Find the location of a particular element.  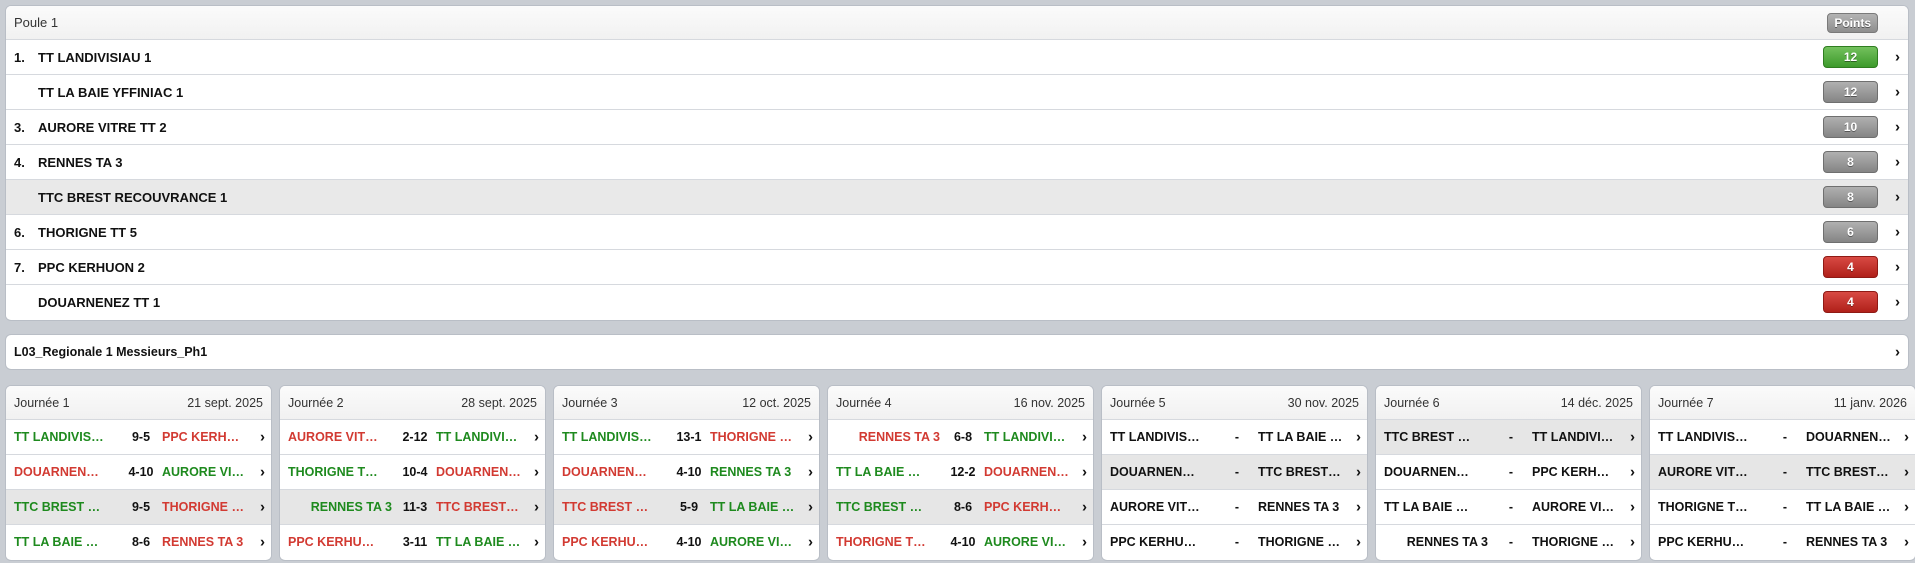

ranking-position: 3. is located at coordinates (19, 127).